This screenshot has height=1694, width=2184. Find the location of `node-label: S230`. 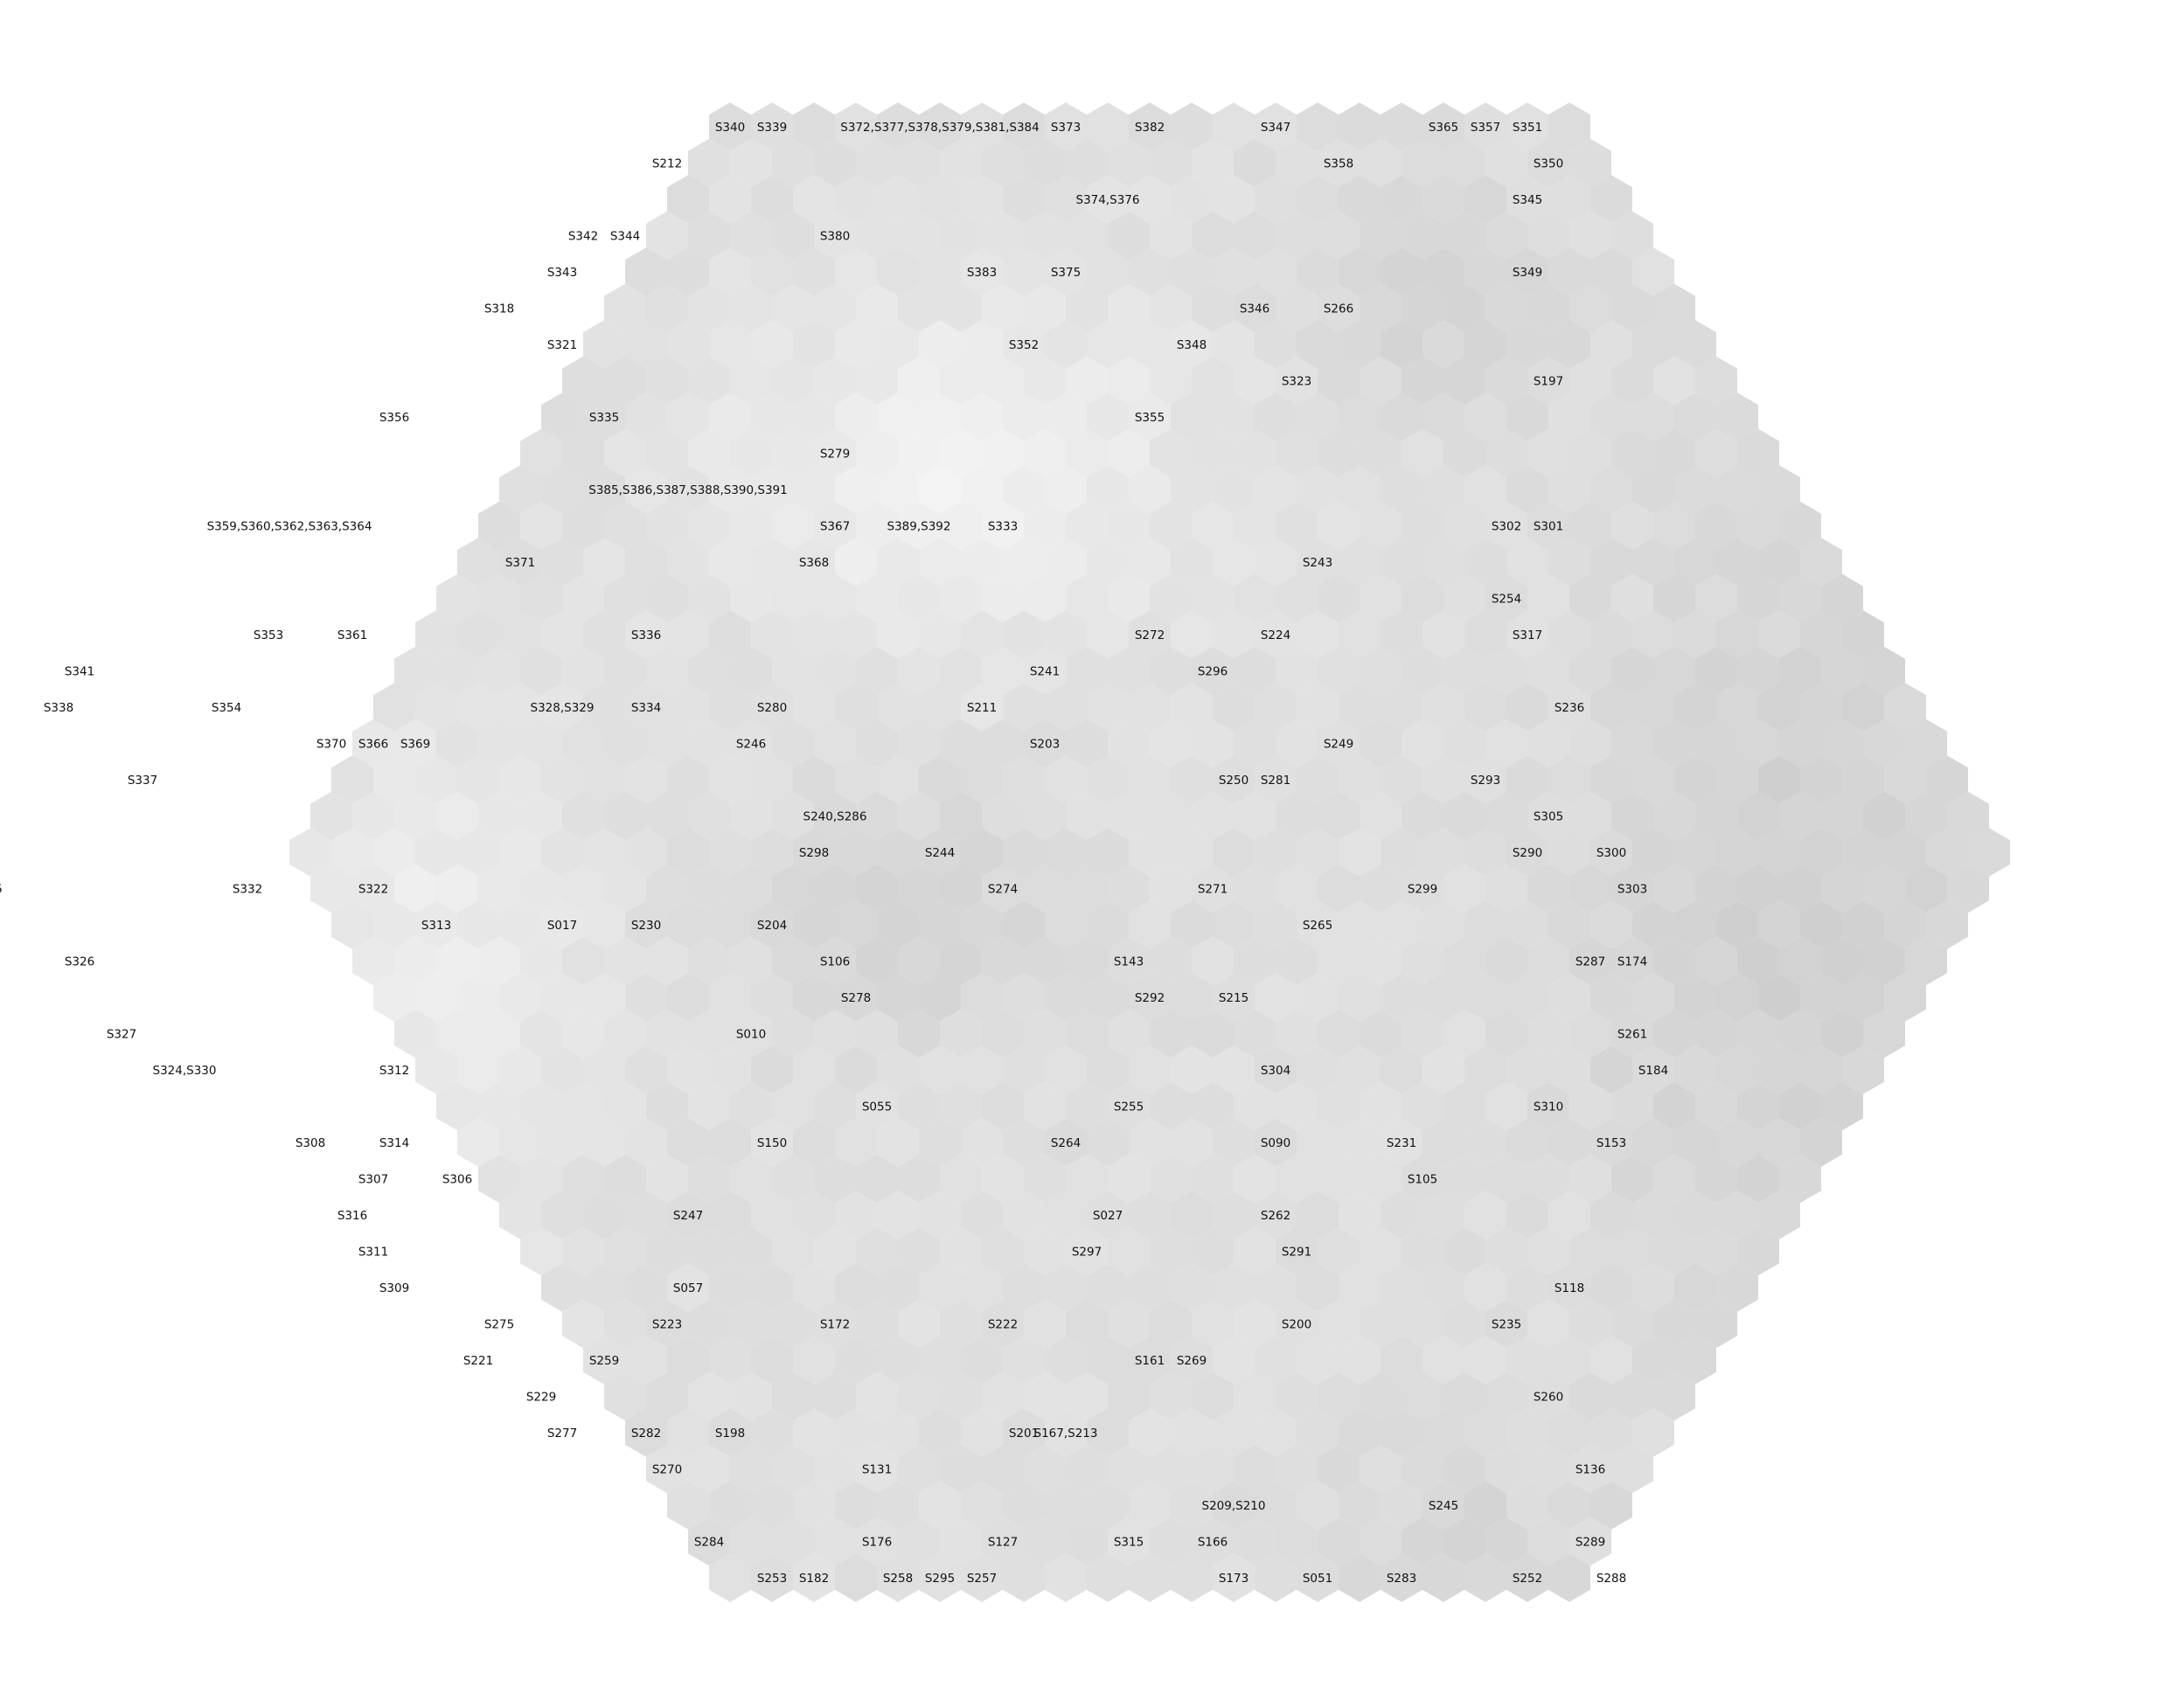

node-label: S230 is located at coordinates (646, 926).